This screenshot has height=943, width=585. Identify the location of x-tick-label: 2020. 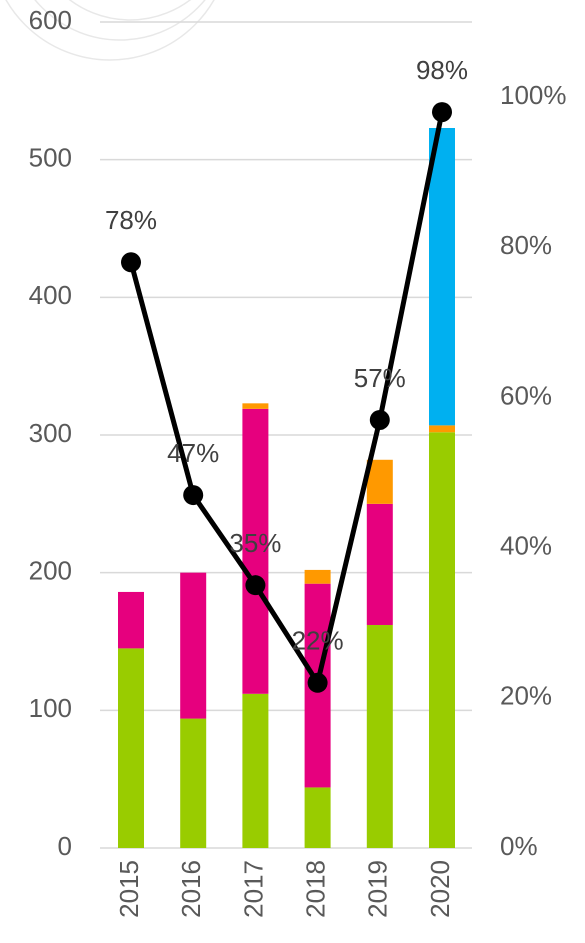
(440, 889).